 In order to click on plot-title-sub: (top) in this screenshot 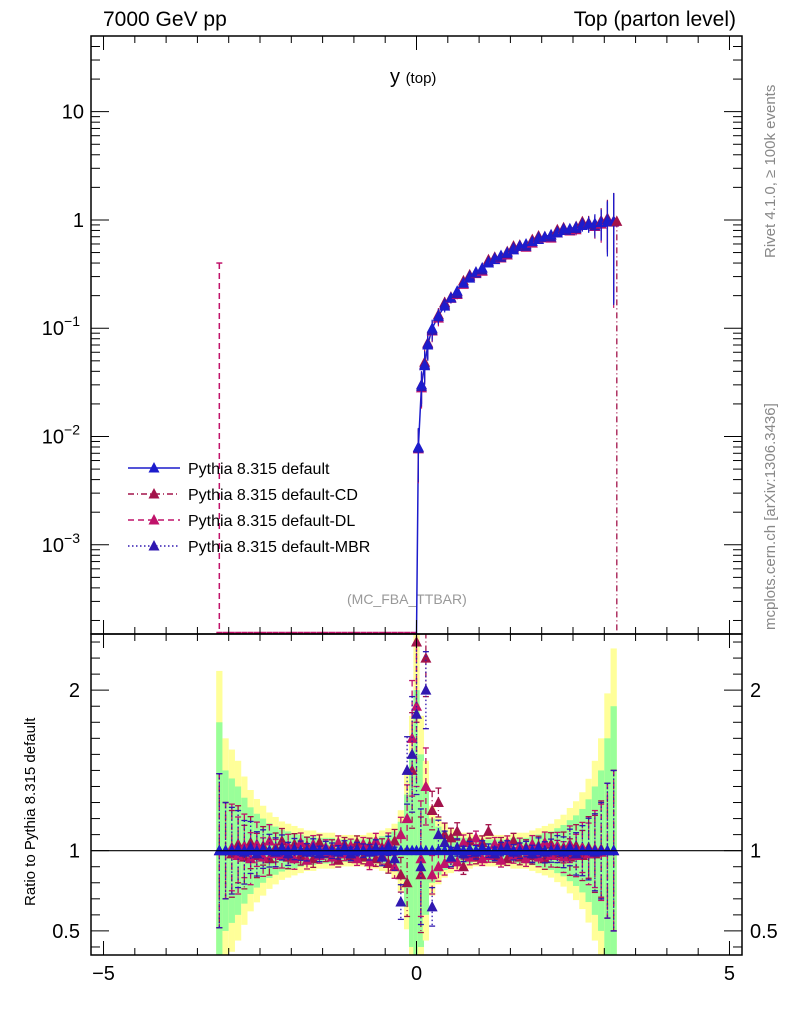, I will do `click(421, 78)`.